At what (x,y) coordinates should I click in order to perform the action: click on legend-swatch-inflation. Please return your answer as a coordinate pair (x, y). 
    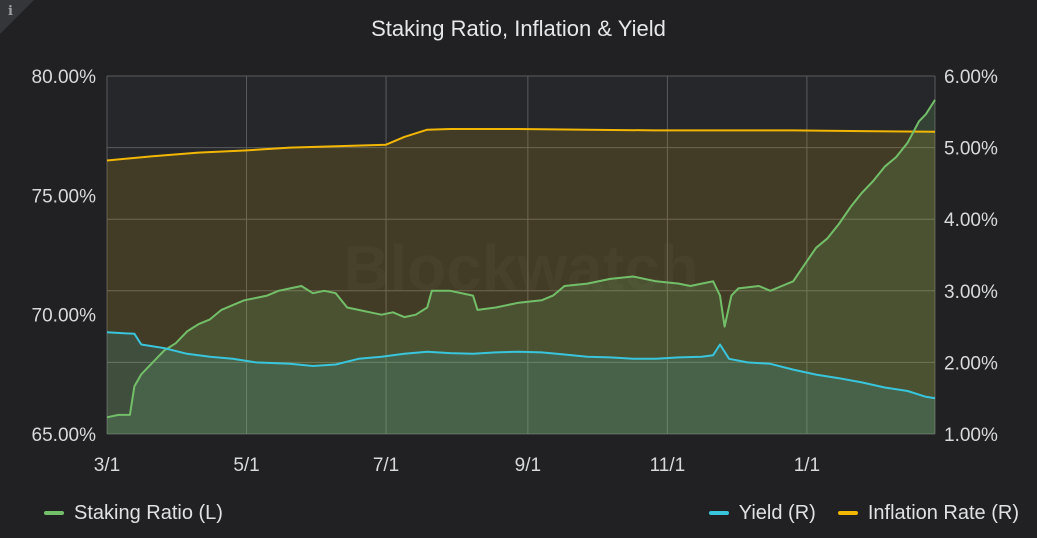
    Looking at the image, I should click on (847, 513).